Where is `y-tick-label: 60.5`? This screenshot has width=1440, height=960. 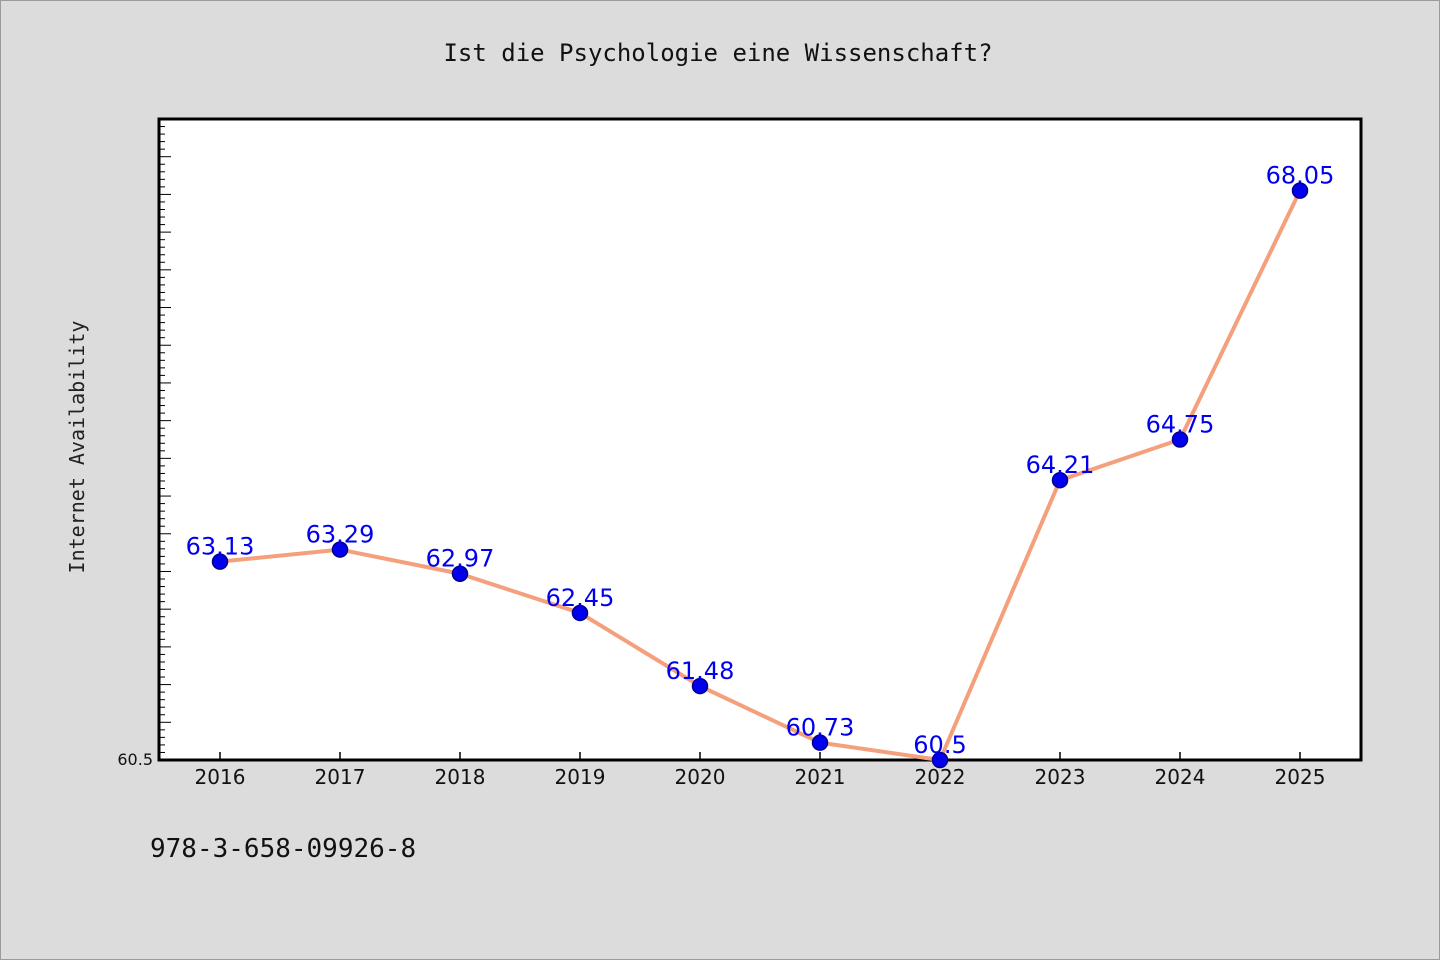 y-tick-label: 60.5 is located at coordinates (135, 759).